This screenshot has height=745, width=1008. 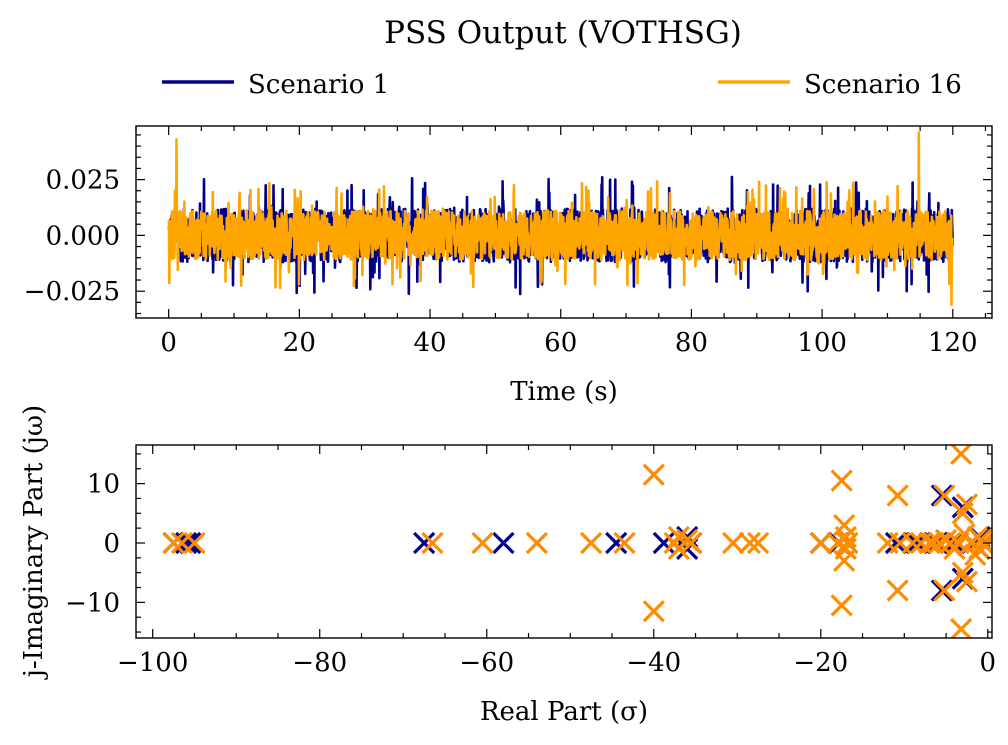 What do you see at coordinates (34, 542) in the screenshot?
I see `pole-plot-ylabel: j-Imaginary Part (jω)` at bounding box center [34, 542].